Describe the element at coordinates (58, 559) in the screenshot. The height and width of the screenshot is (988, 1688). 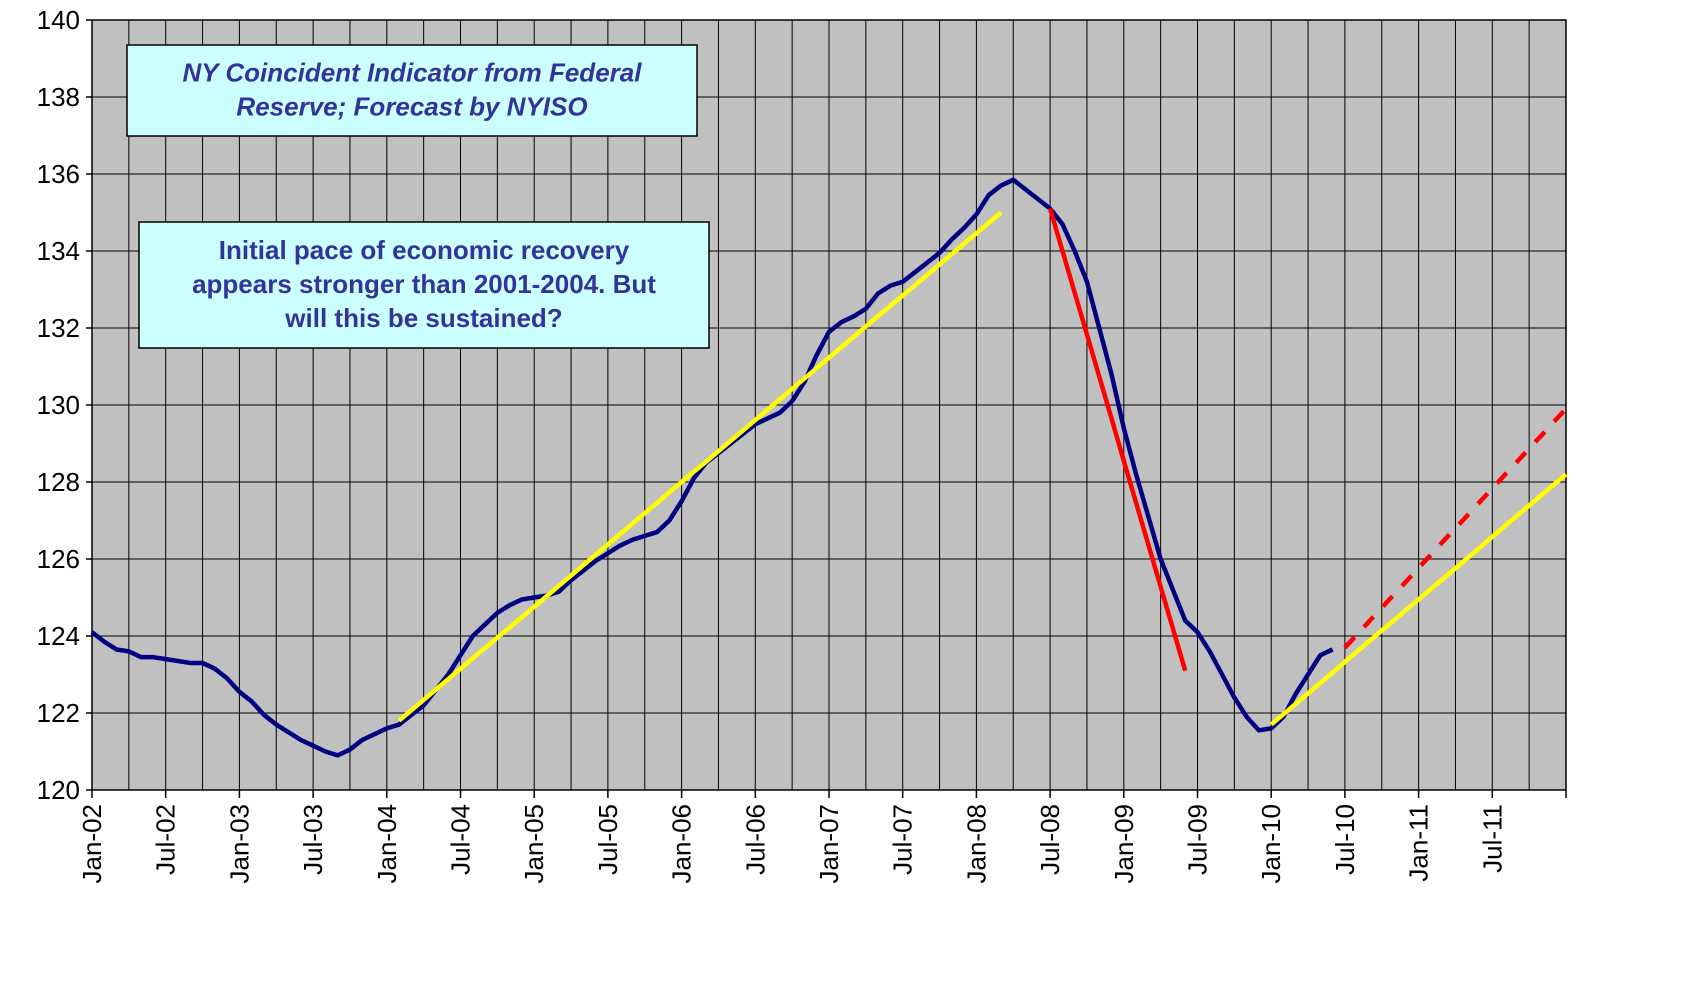
I see `y-tick-label: 126` at that location.